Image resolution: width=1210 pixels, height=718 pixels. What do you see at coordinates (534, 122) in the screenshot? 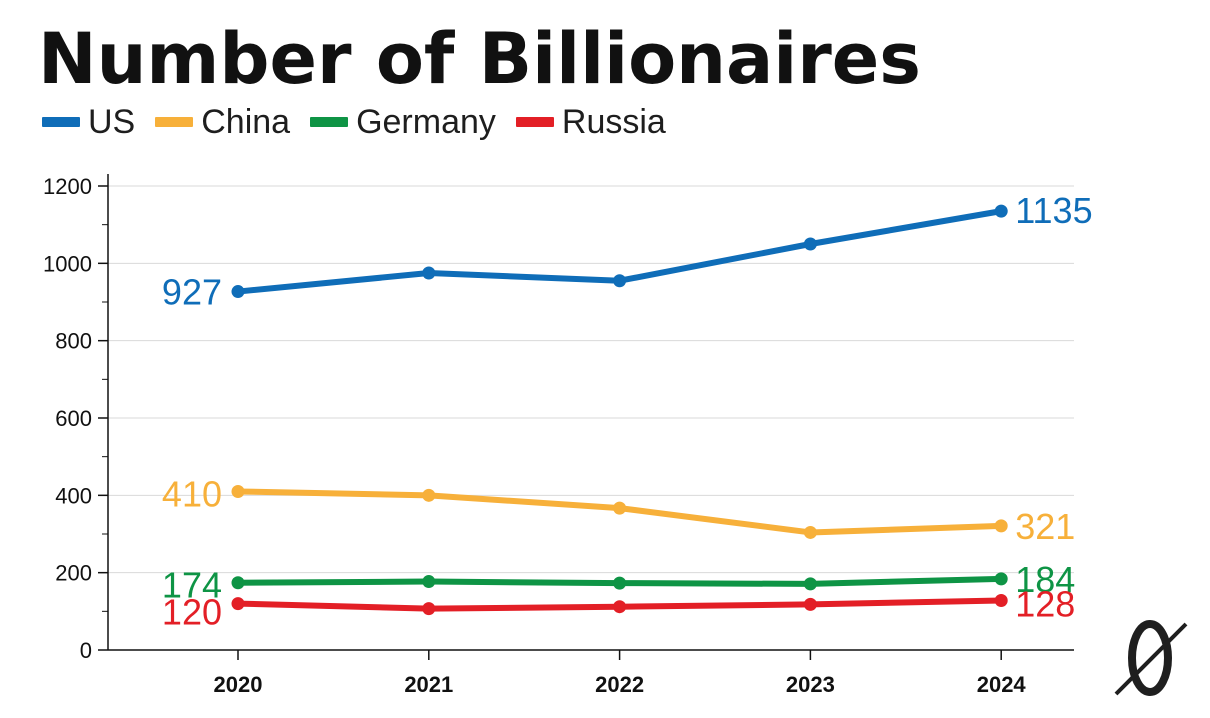
I see `legend-swatch-russia` at bounding box center [534, 122].